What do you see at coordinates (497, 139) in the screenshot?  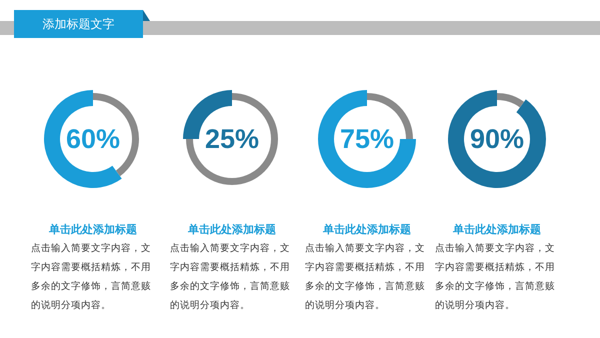 I see `text: 90%` at bounding box center [497, 139].